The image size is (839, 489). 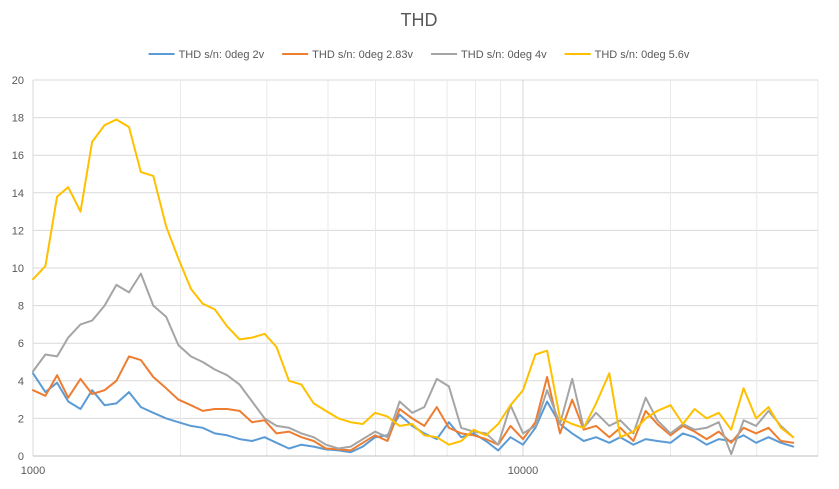 I want to click on y-tick-label: 0, so click(x=21, y=457).